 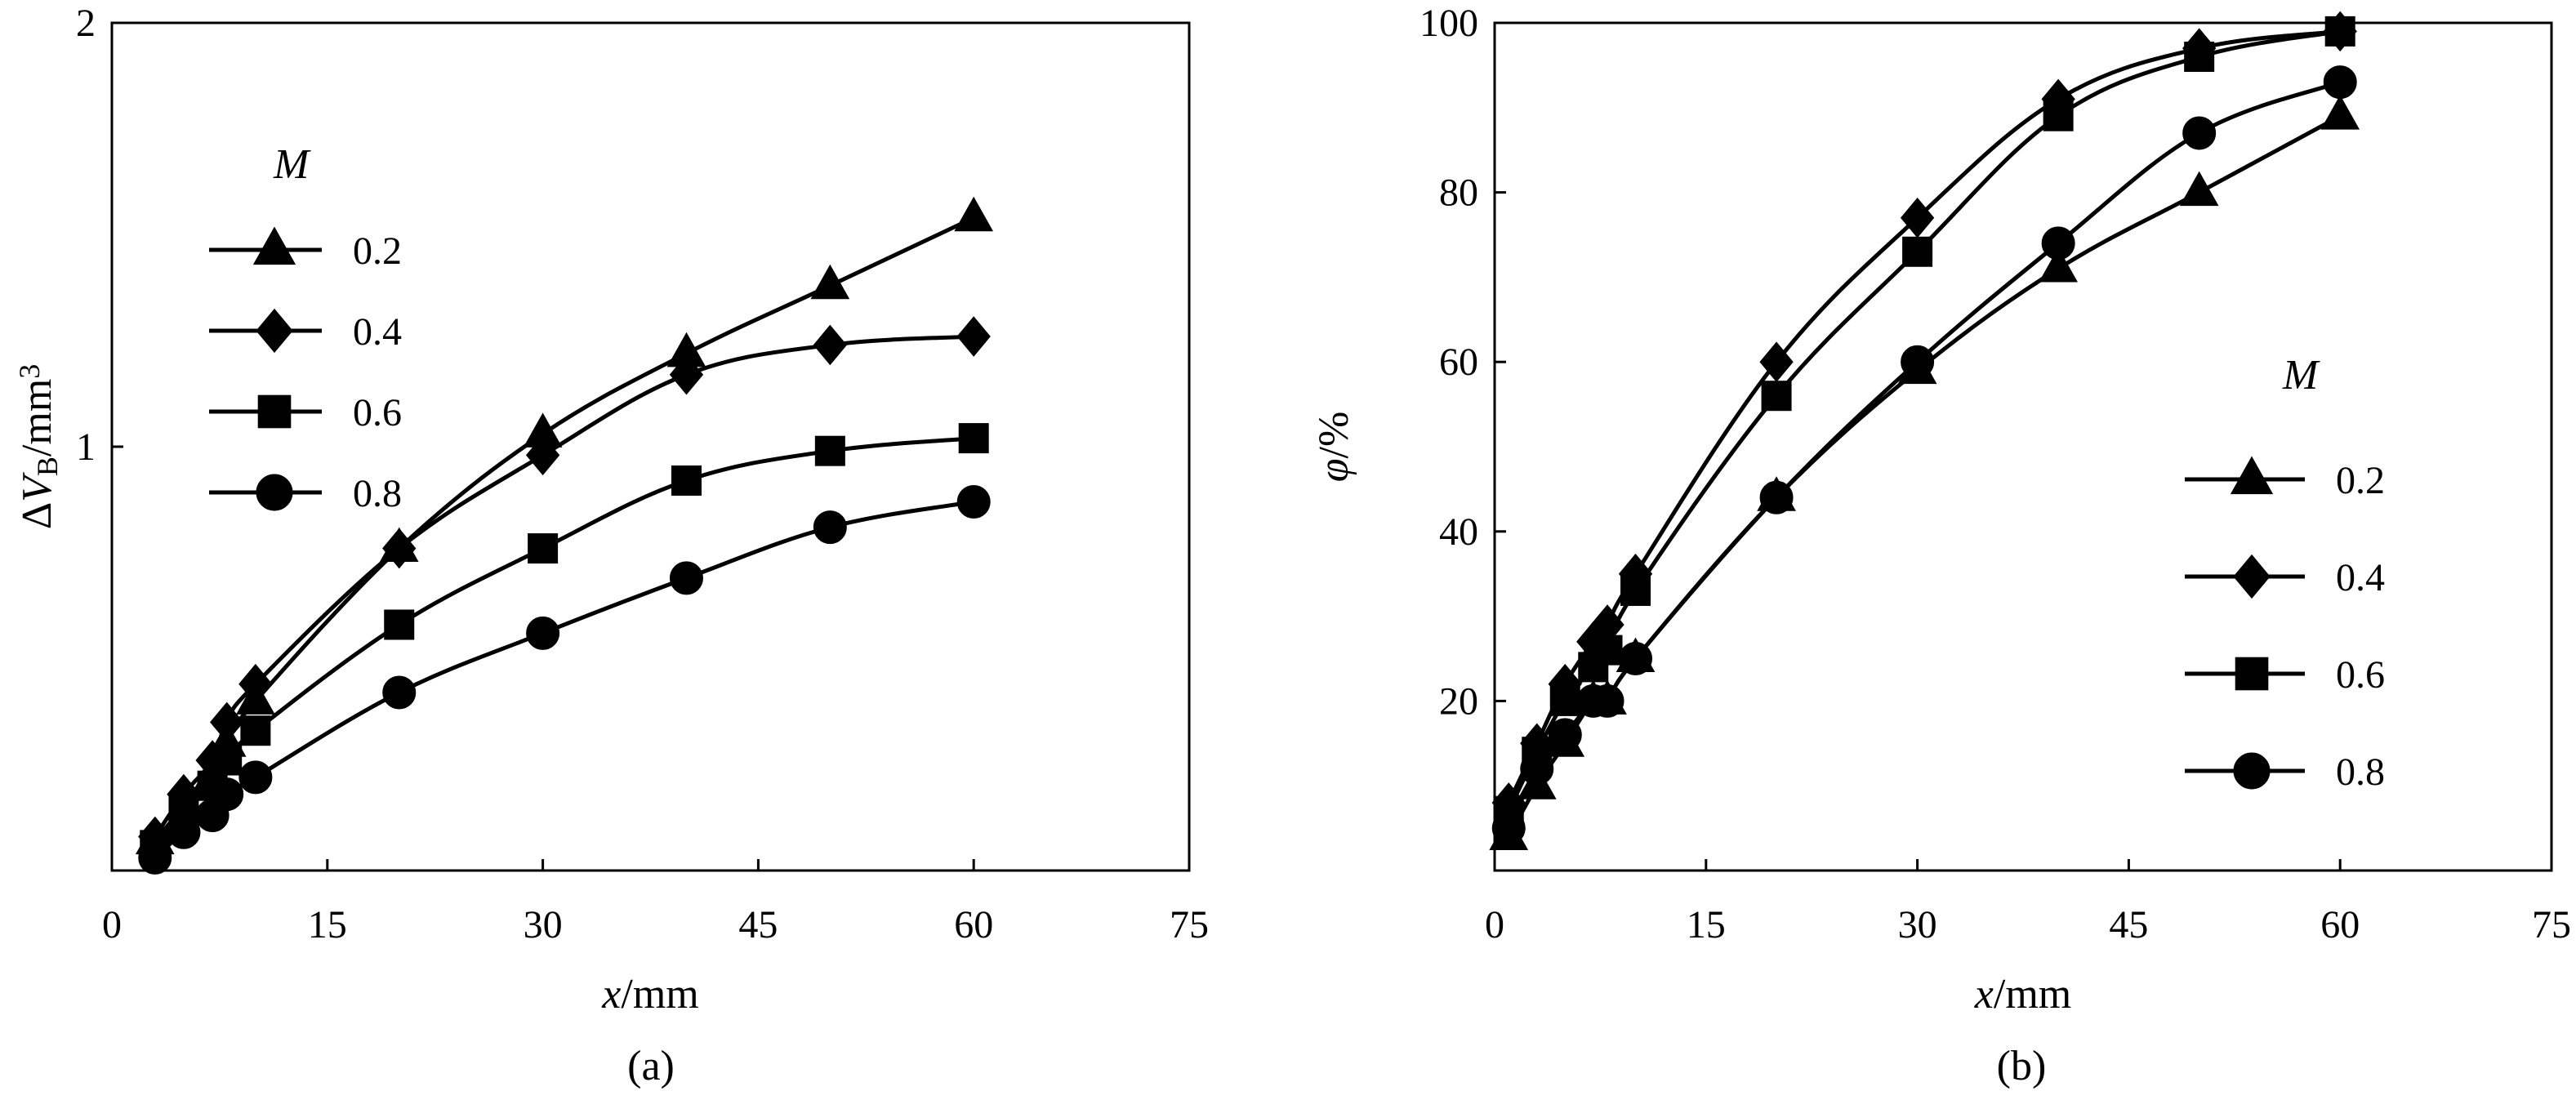 I want to click on panel-caption: (a), so click(x=651, y=1066).